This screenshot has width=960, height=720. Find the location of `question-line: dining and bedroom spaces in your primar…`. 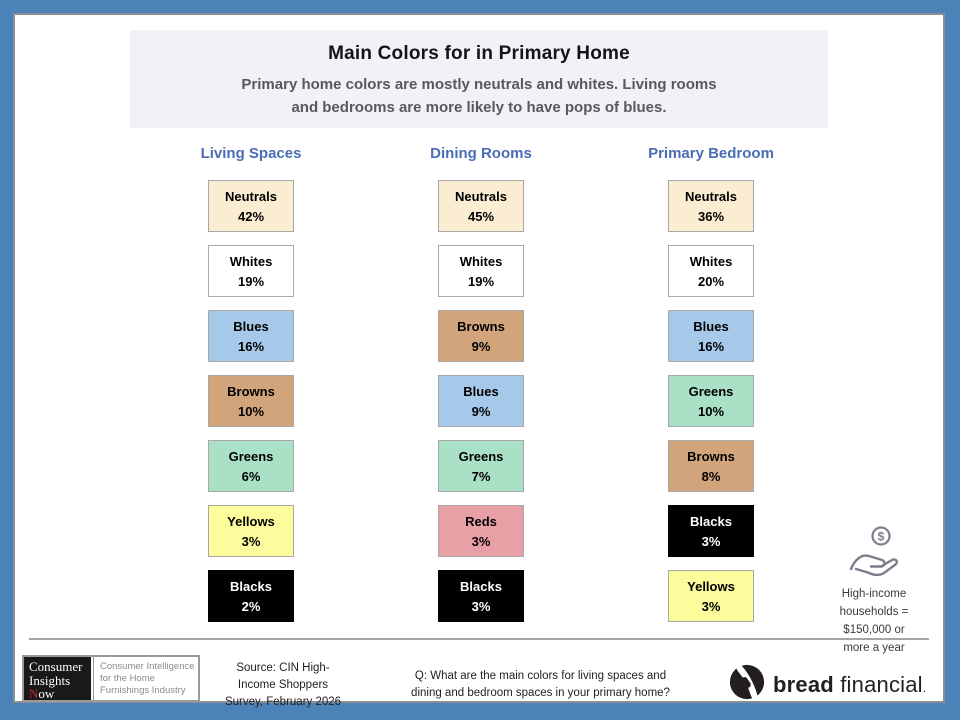

question-line: dining and bedroom spaces in your primar… is located at coordinates (540, 693).